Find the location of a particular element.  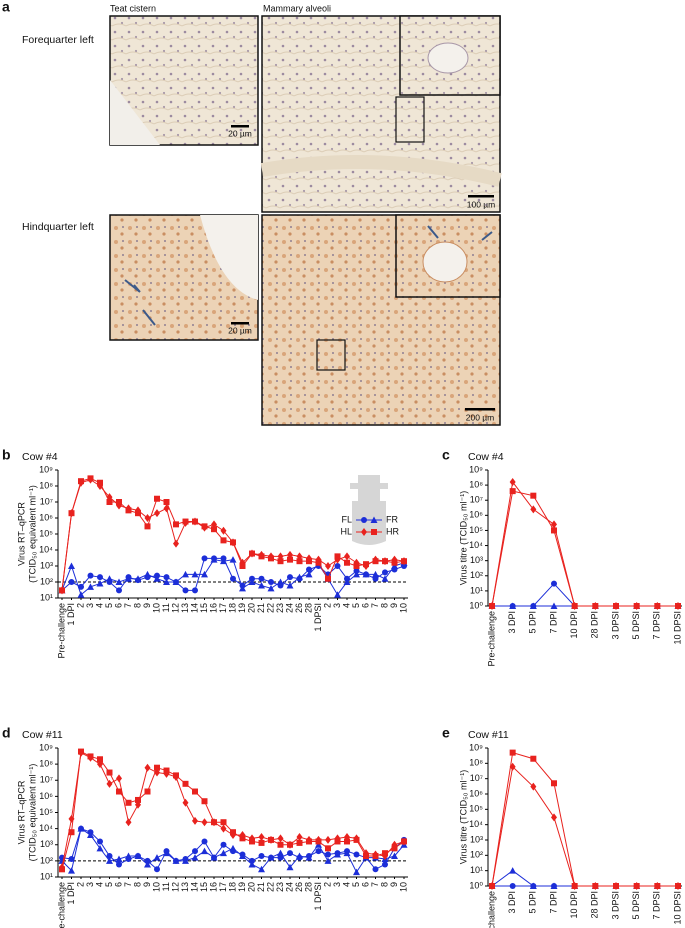

scale-label: 100 µm is located at coordinates (481, 204).